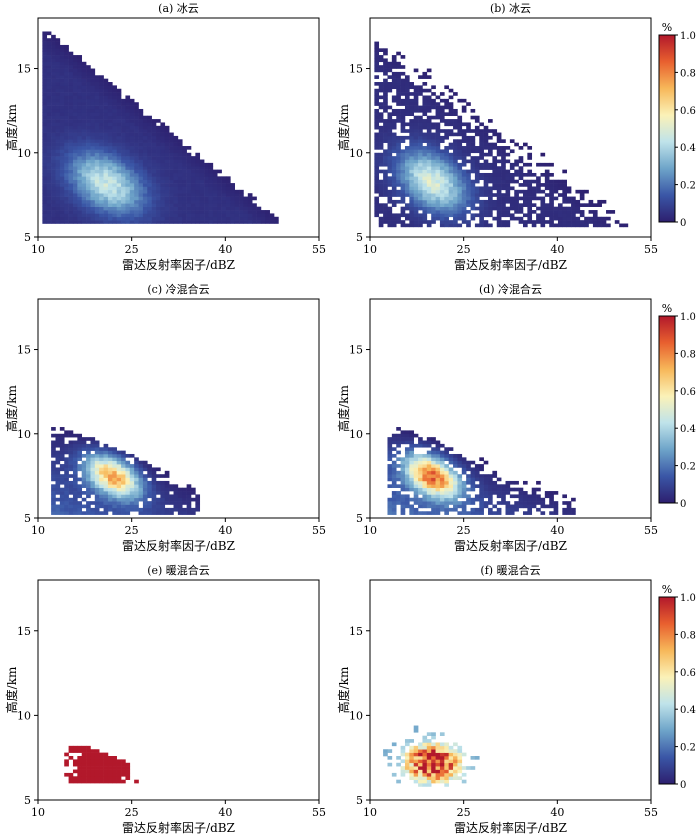 The width and height of the screenshot is (700, 834). Describe the element at coordinates (24, 153) in the screenshot. I see `y-tick-label: 10` at that location.